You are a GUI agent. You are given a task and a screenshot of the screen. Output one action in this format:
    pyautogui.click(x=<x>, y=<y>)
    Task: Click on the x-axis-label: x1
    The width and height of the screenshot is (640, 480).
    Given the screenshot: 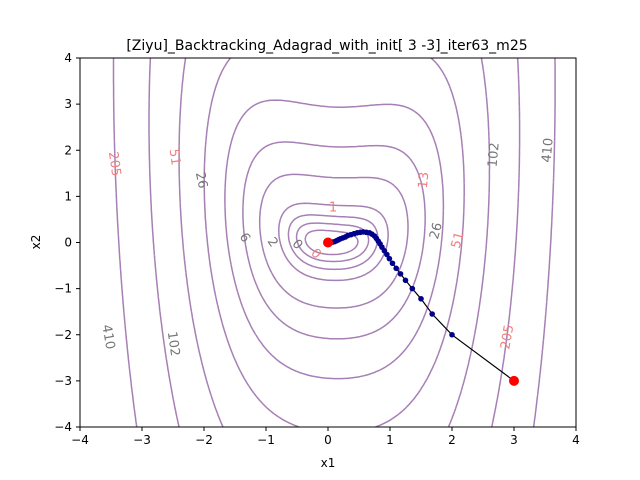 What is the action you would take?
    pyautogui.click(x=328, y=463)
    